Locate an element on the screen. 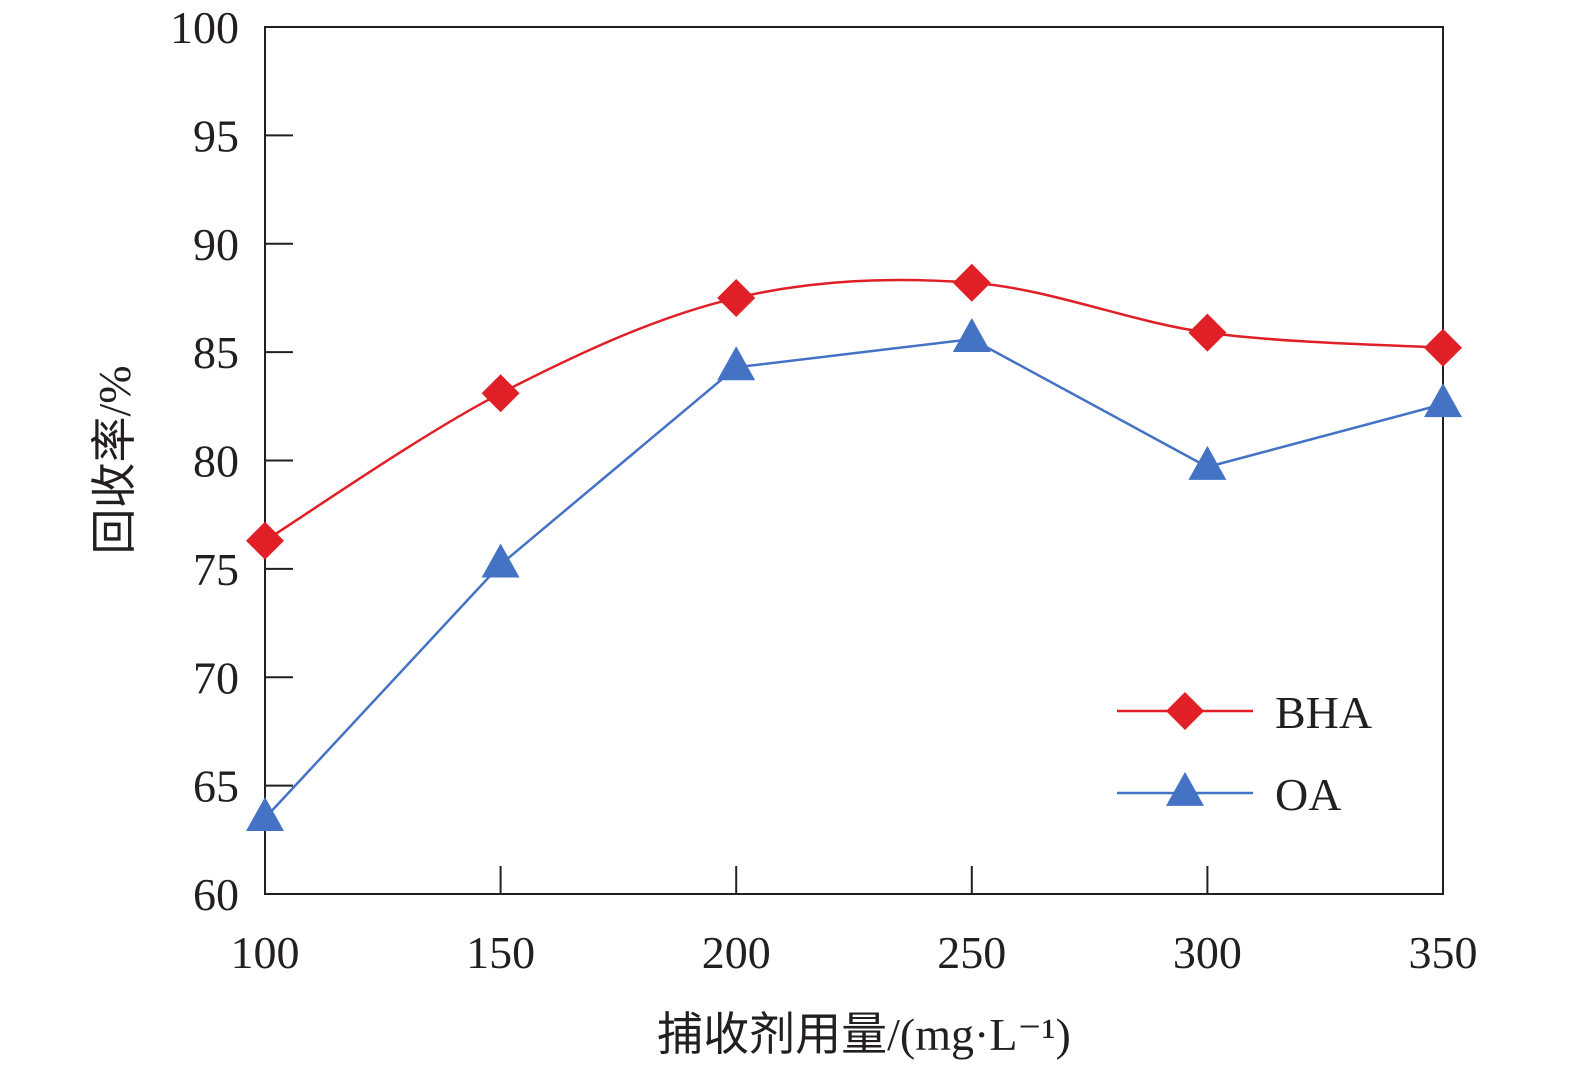  y-tick-label: 65 is located at coordinates (216, 786).